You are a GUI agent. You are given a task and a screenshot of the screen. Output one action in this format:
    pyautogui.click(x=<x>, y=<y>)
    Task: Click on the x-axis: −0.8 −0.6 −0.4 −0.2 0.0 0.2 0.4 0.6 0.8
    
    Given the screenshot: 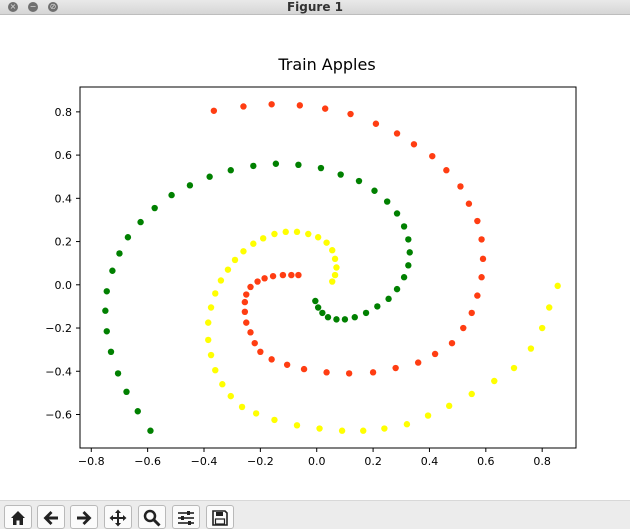 What is the action you would take?
    pyautogui.click(x=314, y=458)
    